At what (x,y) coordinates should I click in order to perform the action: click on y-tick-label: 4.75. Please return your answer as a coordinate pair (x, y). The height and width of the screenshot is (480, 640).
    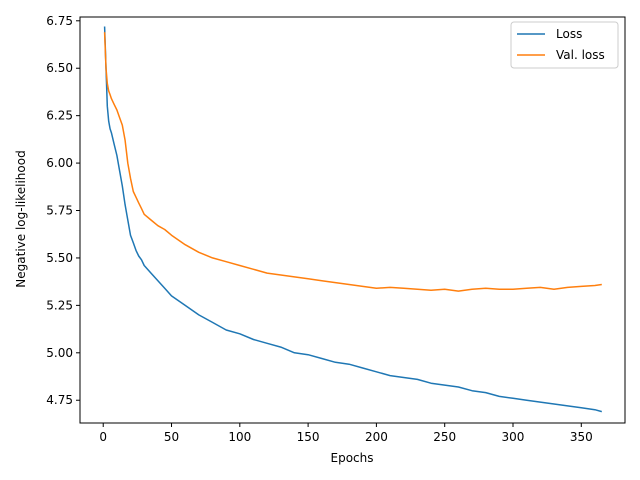
    Looking at the image, I should click on (59, 400).